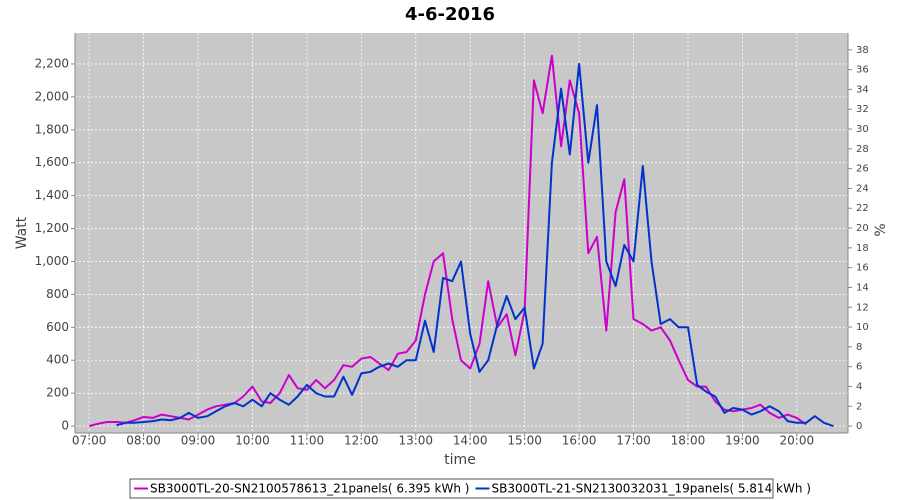 This screenshot has height=500, width=900. Describe the element at coordinates (52, 228) in the screenshot. I see `y-tick-label: 1,200` at that location.